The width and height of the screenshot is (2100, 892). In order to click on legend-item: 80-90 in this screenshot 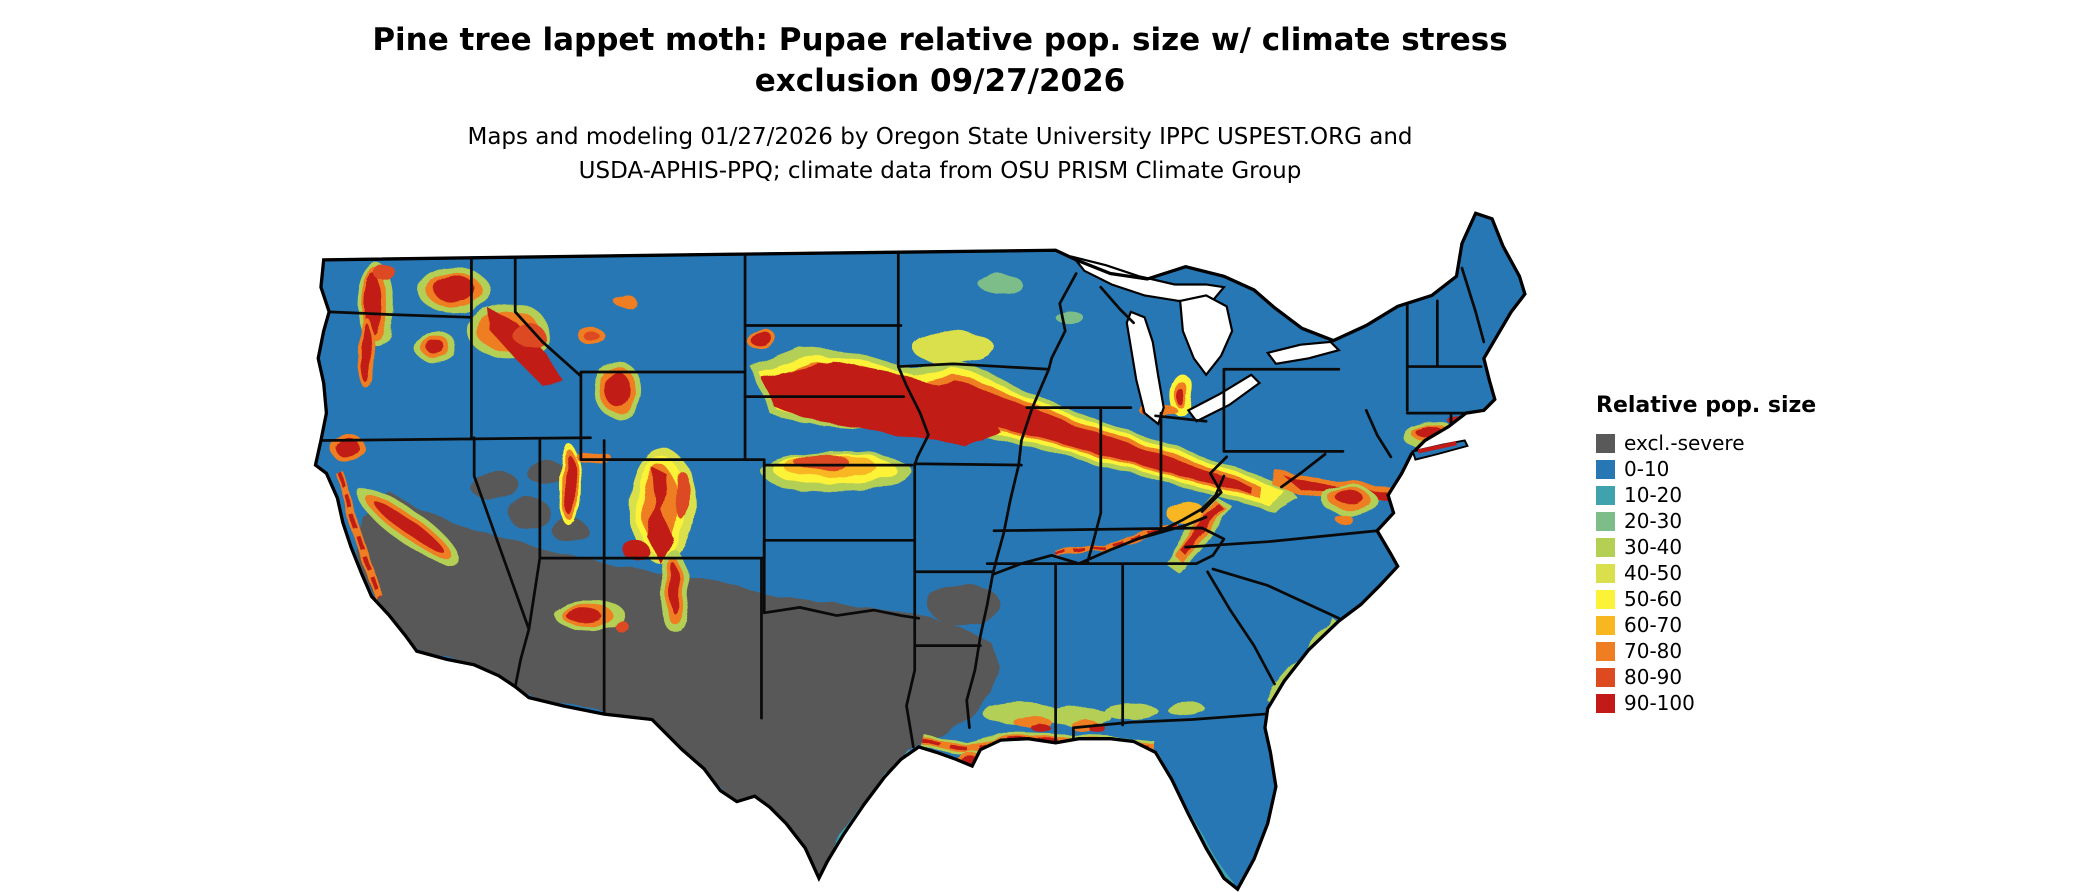, I will do `click(1736, 677)`.